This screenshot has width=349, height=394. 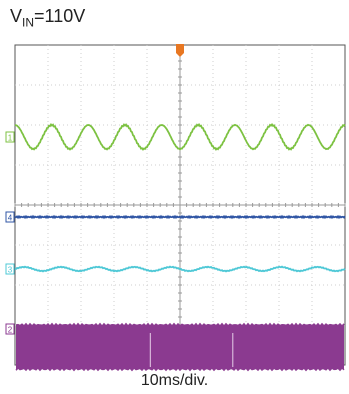 I want to click on trace-ch4, so click(x=180, y=217).